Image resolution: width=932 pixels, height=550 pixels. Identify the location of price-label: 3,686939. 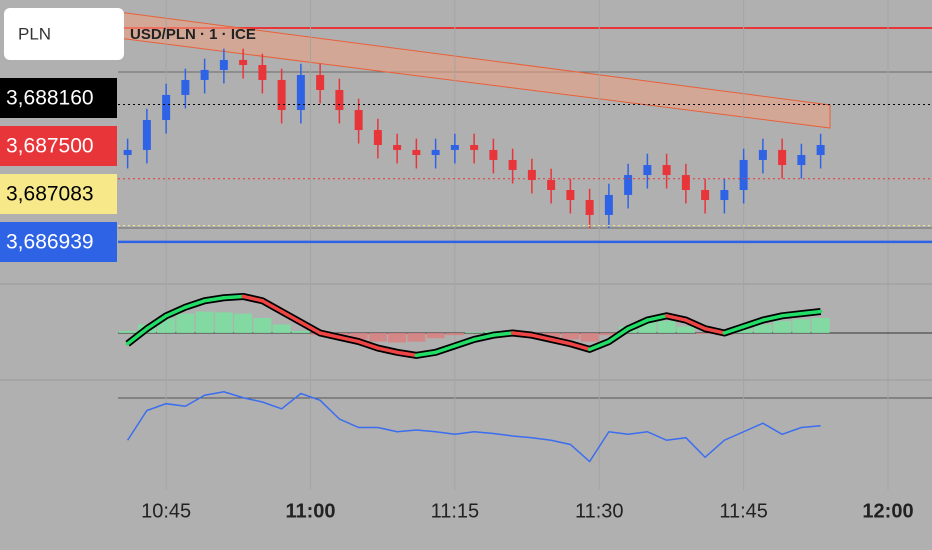
(50, 242).